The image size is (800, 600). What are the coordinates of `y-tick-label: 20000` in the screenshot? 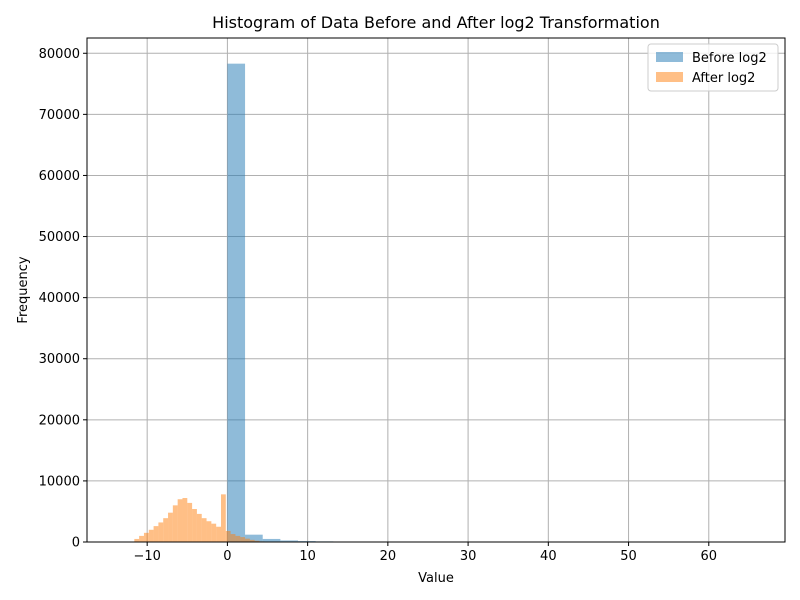 It's located at (59, 420).